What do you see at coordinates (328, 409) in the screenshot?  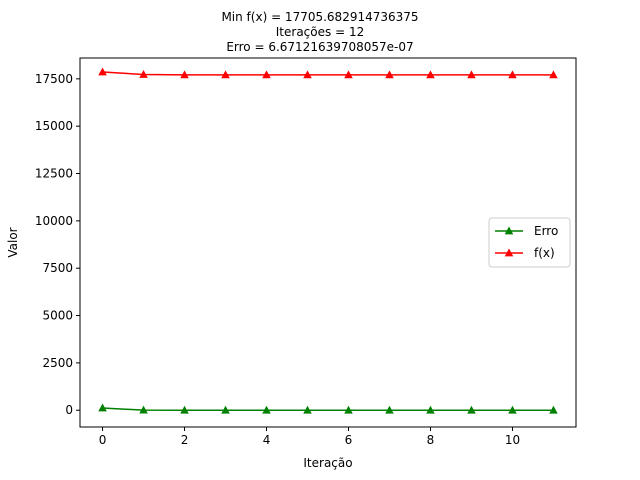 I see `series-line-erro` at bounding box center [328, 409].